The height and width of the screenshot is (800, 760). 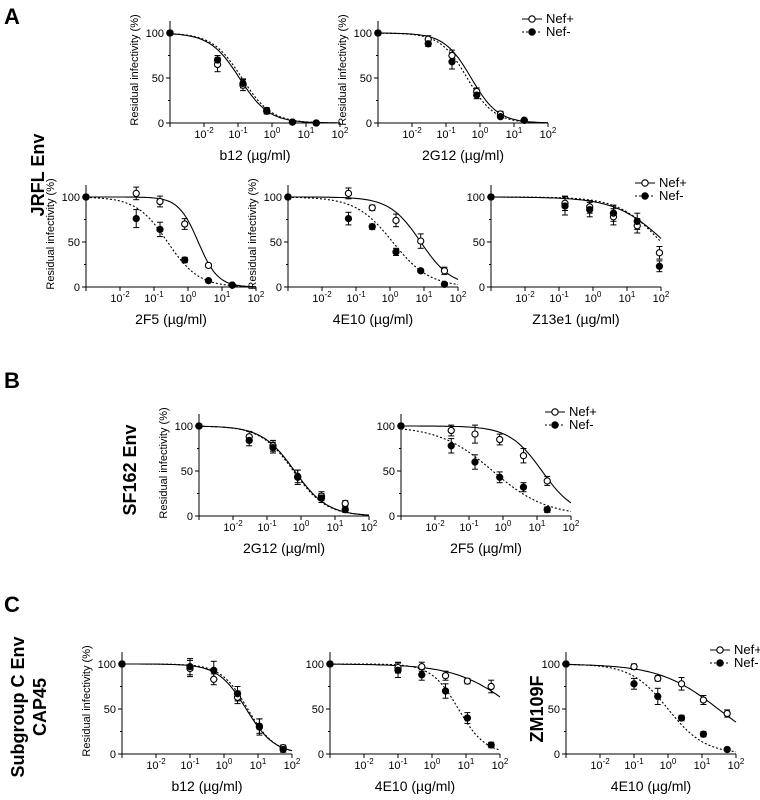 I want to click on x-axis-title: b12 (µg/ml), so click(x=254, y=155).